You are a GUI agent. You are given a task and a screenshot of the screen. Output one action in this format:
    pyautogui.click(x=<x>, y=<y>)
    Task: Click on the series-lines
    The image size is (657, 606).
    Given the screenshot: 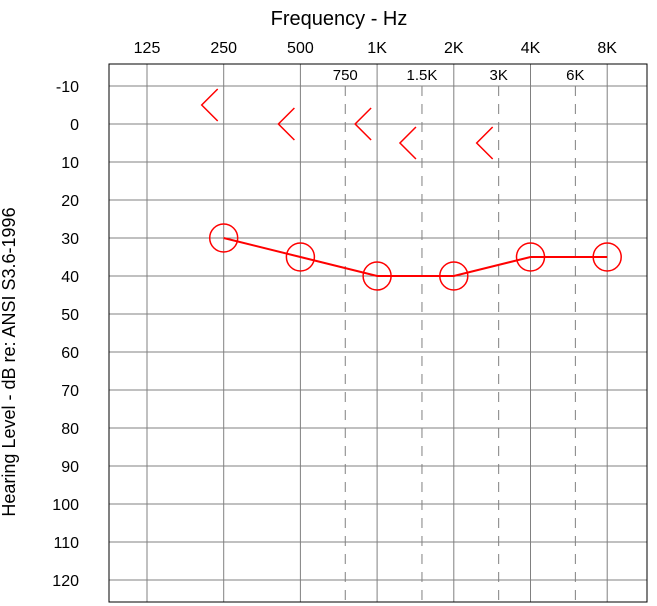 What is the action you would take?
    pyautogui.click(x=415, y=257)
    